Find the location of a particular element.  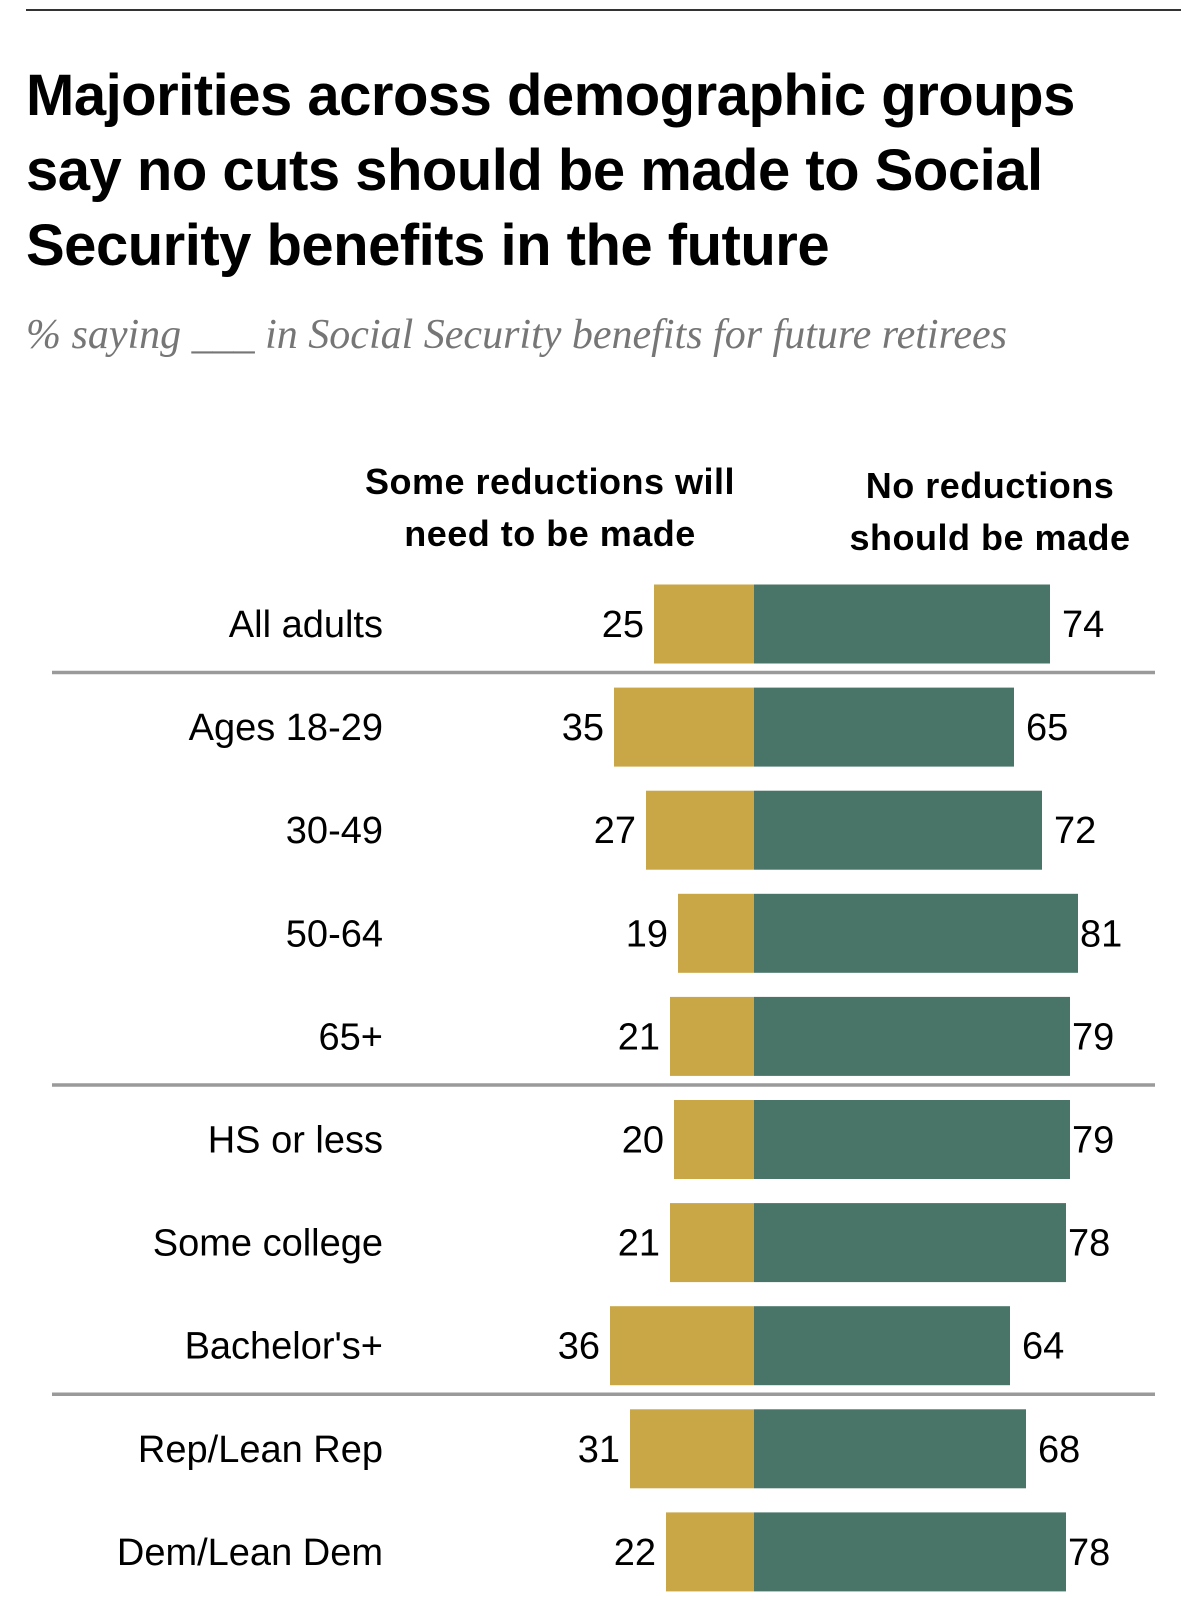

category-label: 30-49 is located at coordinates (334, 831).